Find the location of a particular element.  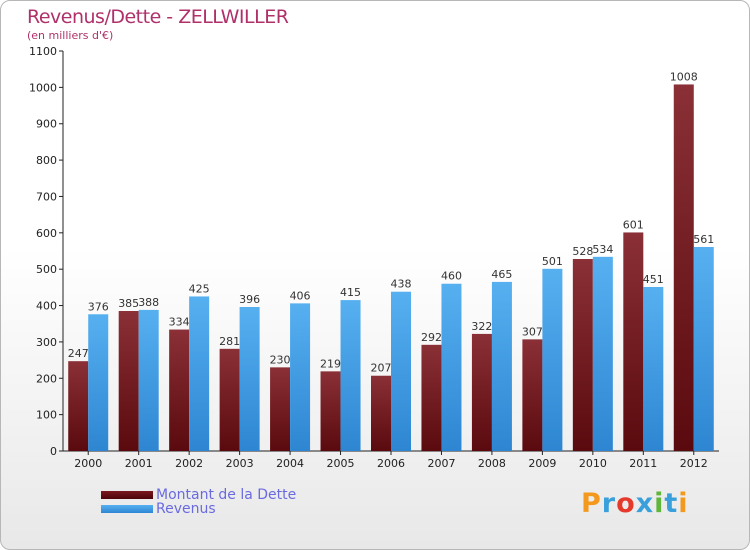

data-label-dette: 247 is located at coordinates (78, 353).